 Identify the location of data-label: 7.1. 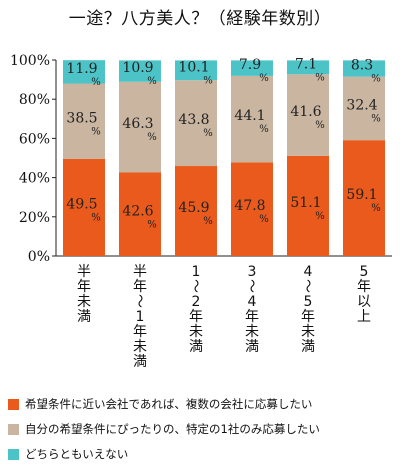
(306, 64).